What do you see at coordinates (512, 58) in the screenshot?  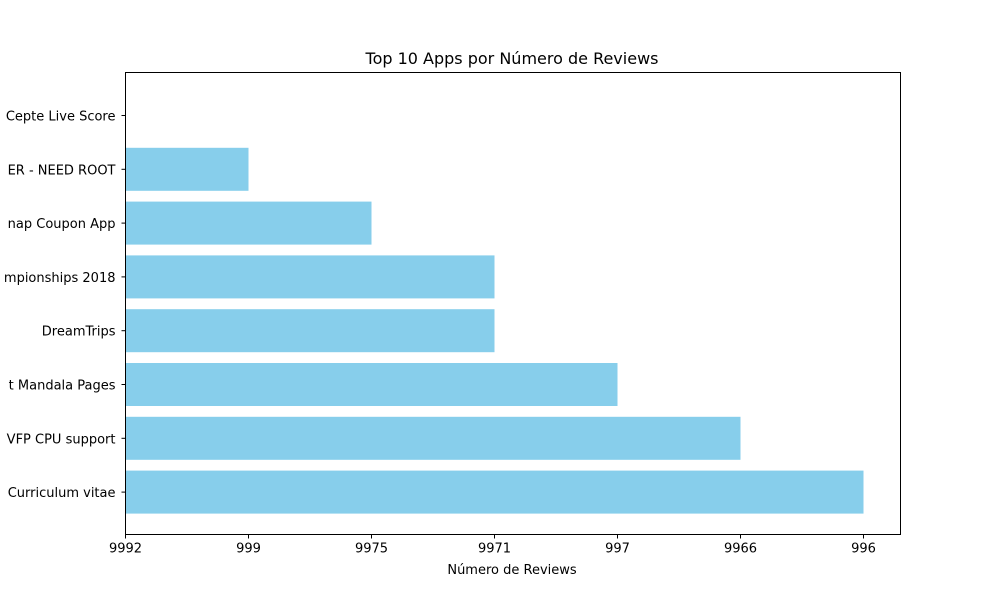 I see `chart-title: Top 10 Apps por Número de Reviews` at bounding box center [512, 58].